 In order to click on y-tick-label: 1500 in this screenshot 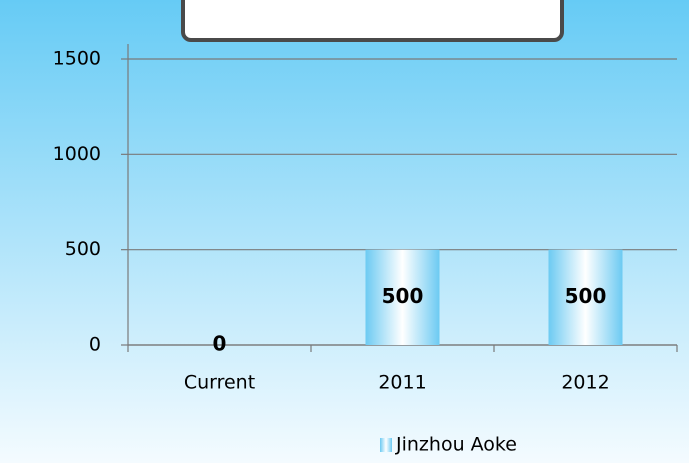, I will do `click(77, 59)`.